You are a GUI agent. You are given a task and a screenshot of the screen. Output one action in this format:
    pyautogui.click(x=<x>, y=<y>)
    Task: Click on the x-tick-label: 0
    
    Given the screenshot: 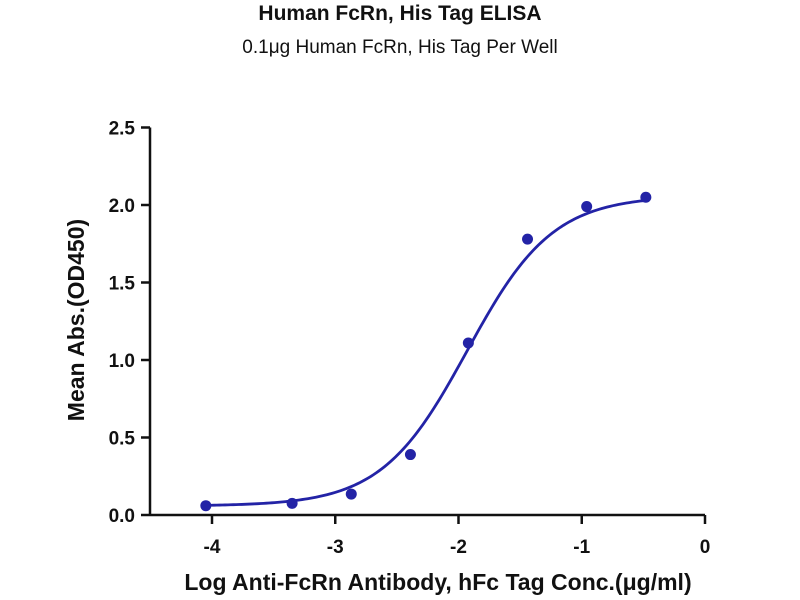 What is the action you would take?
    pyautogui.click(x=705, y=547)
    